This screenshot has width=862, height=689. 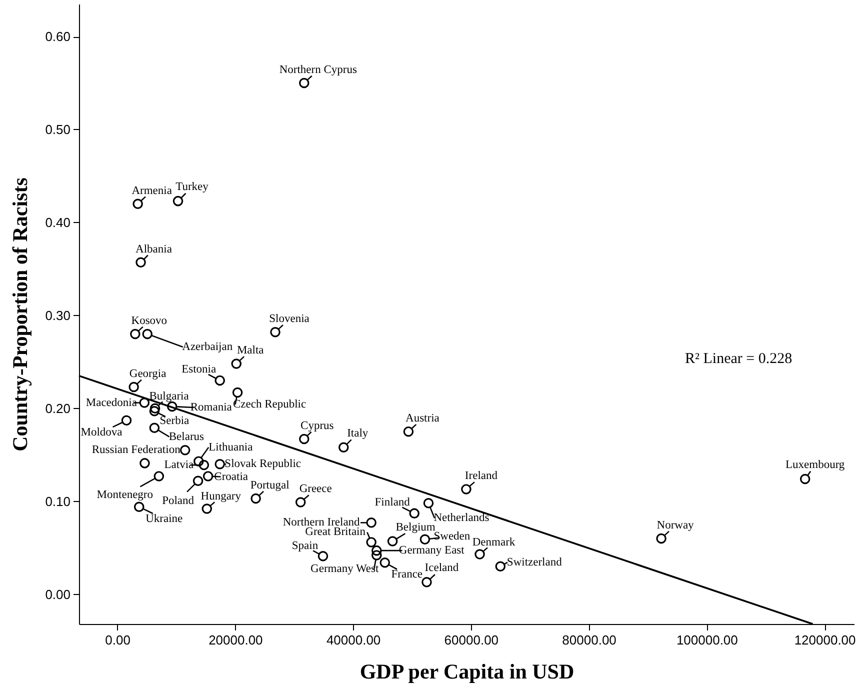 What do you see at coordinates (357, 433) in the screenshot?
I see `annotation: Italy` at bounding box center [357, 433].